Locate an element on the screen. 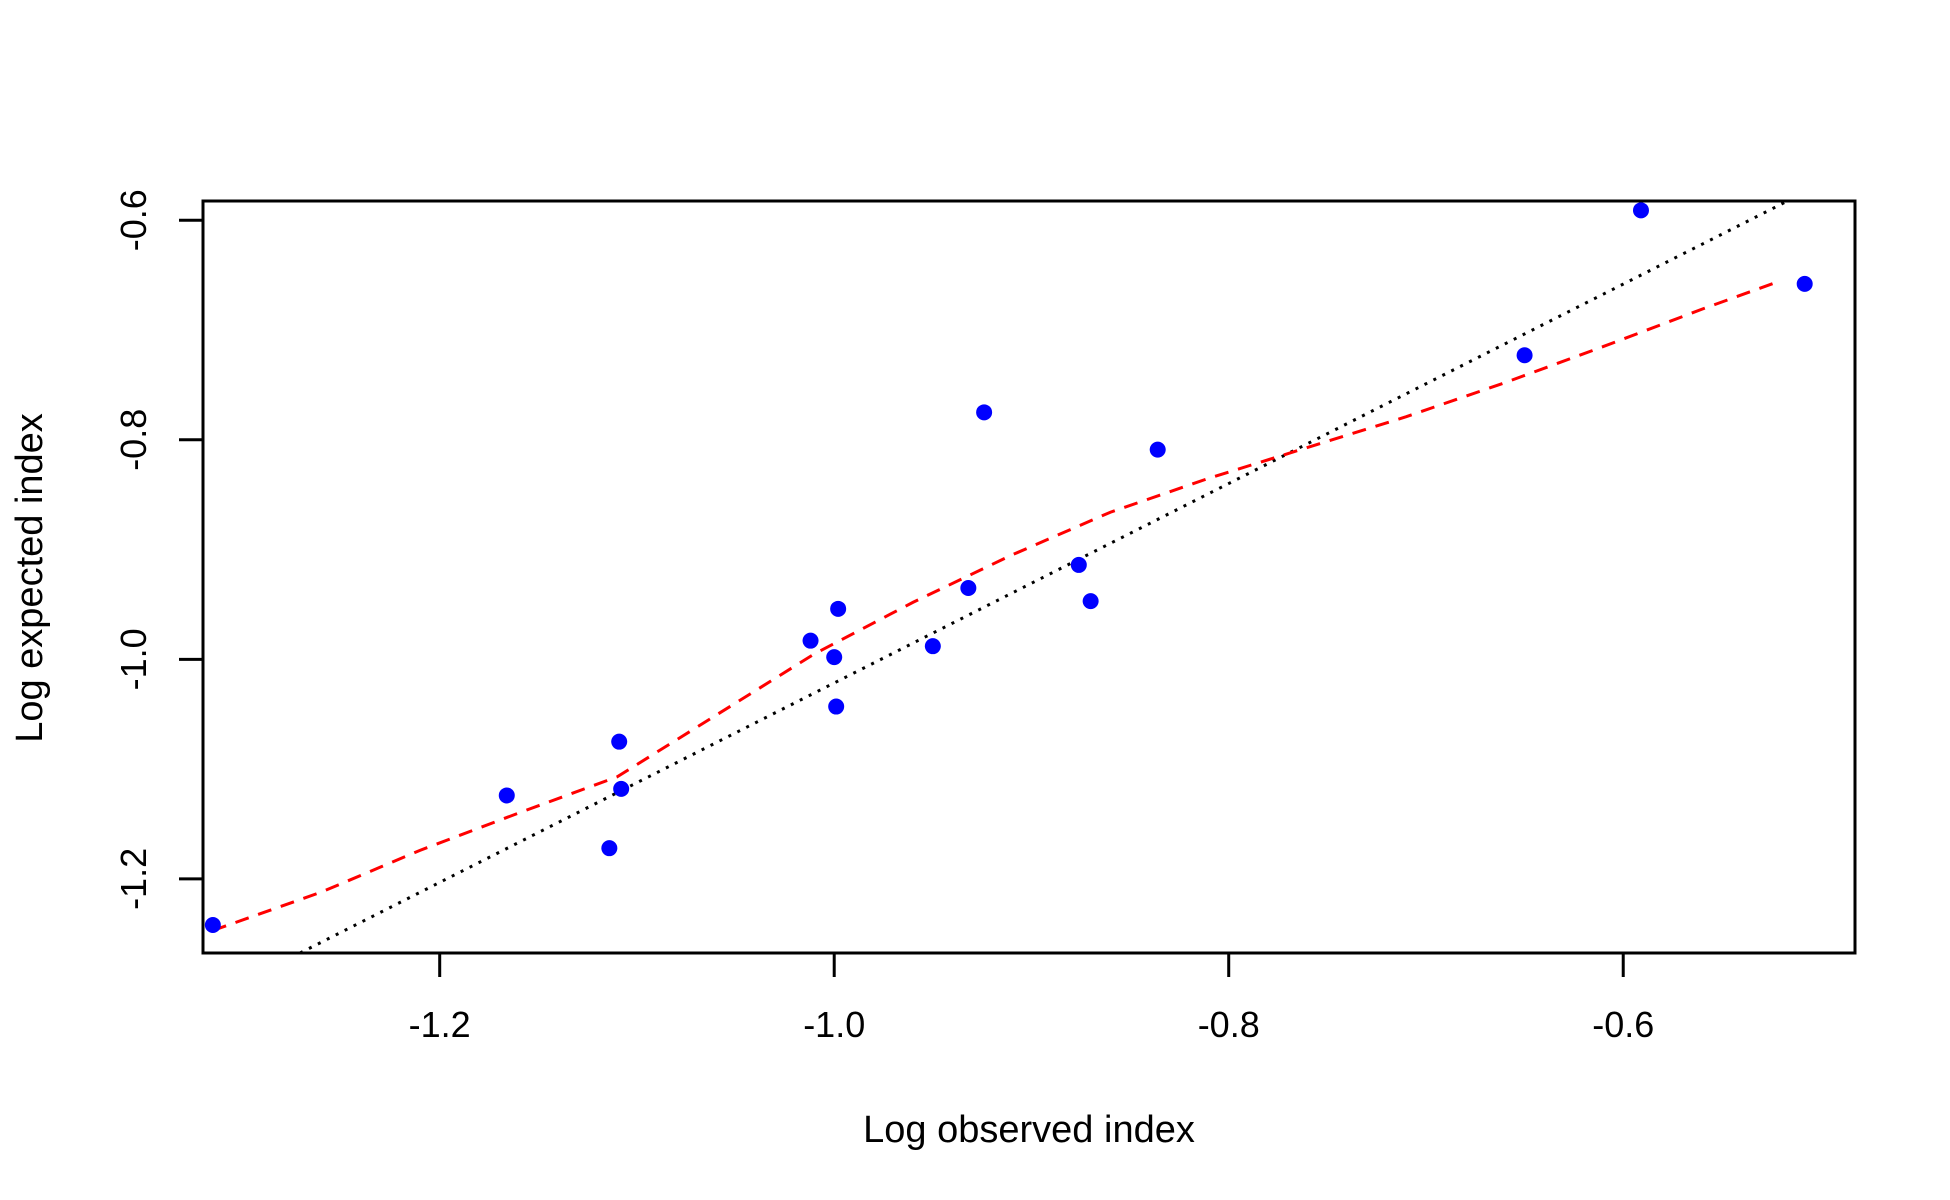 This screenshot has width=1950, height=1200. y-tick-label-0: -1.2 is located at coordinates (133, 879).